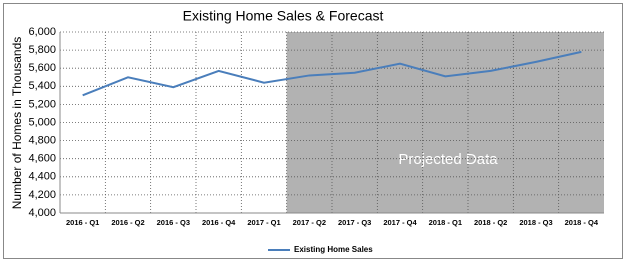 The image size is (628, 265). What do you see at coordinates (445, 222) in the screenshot?
I see `x-tick-label: 2018 - Q1` at bounding box center [445, 222].